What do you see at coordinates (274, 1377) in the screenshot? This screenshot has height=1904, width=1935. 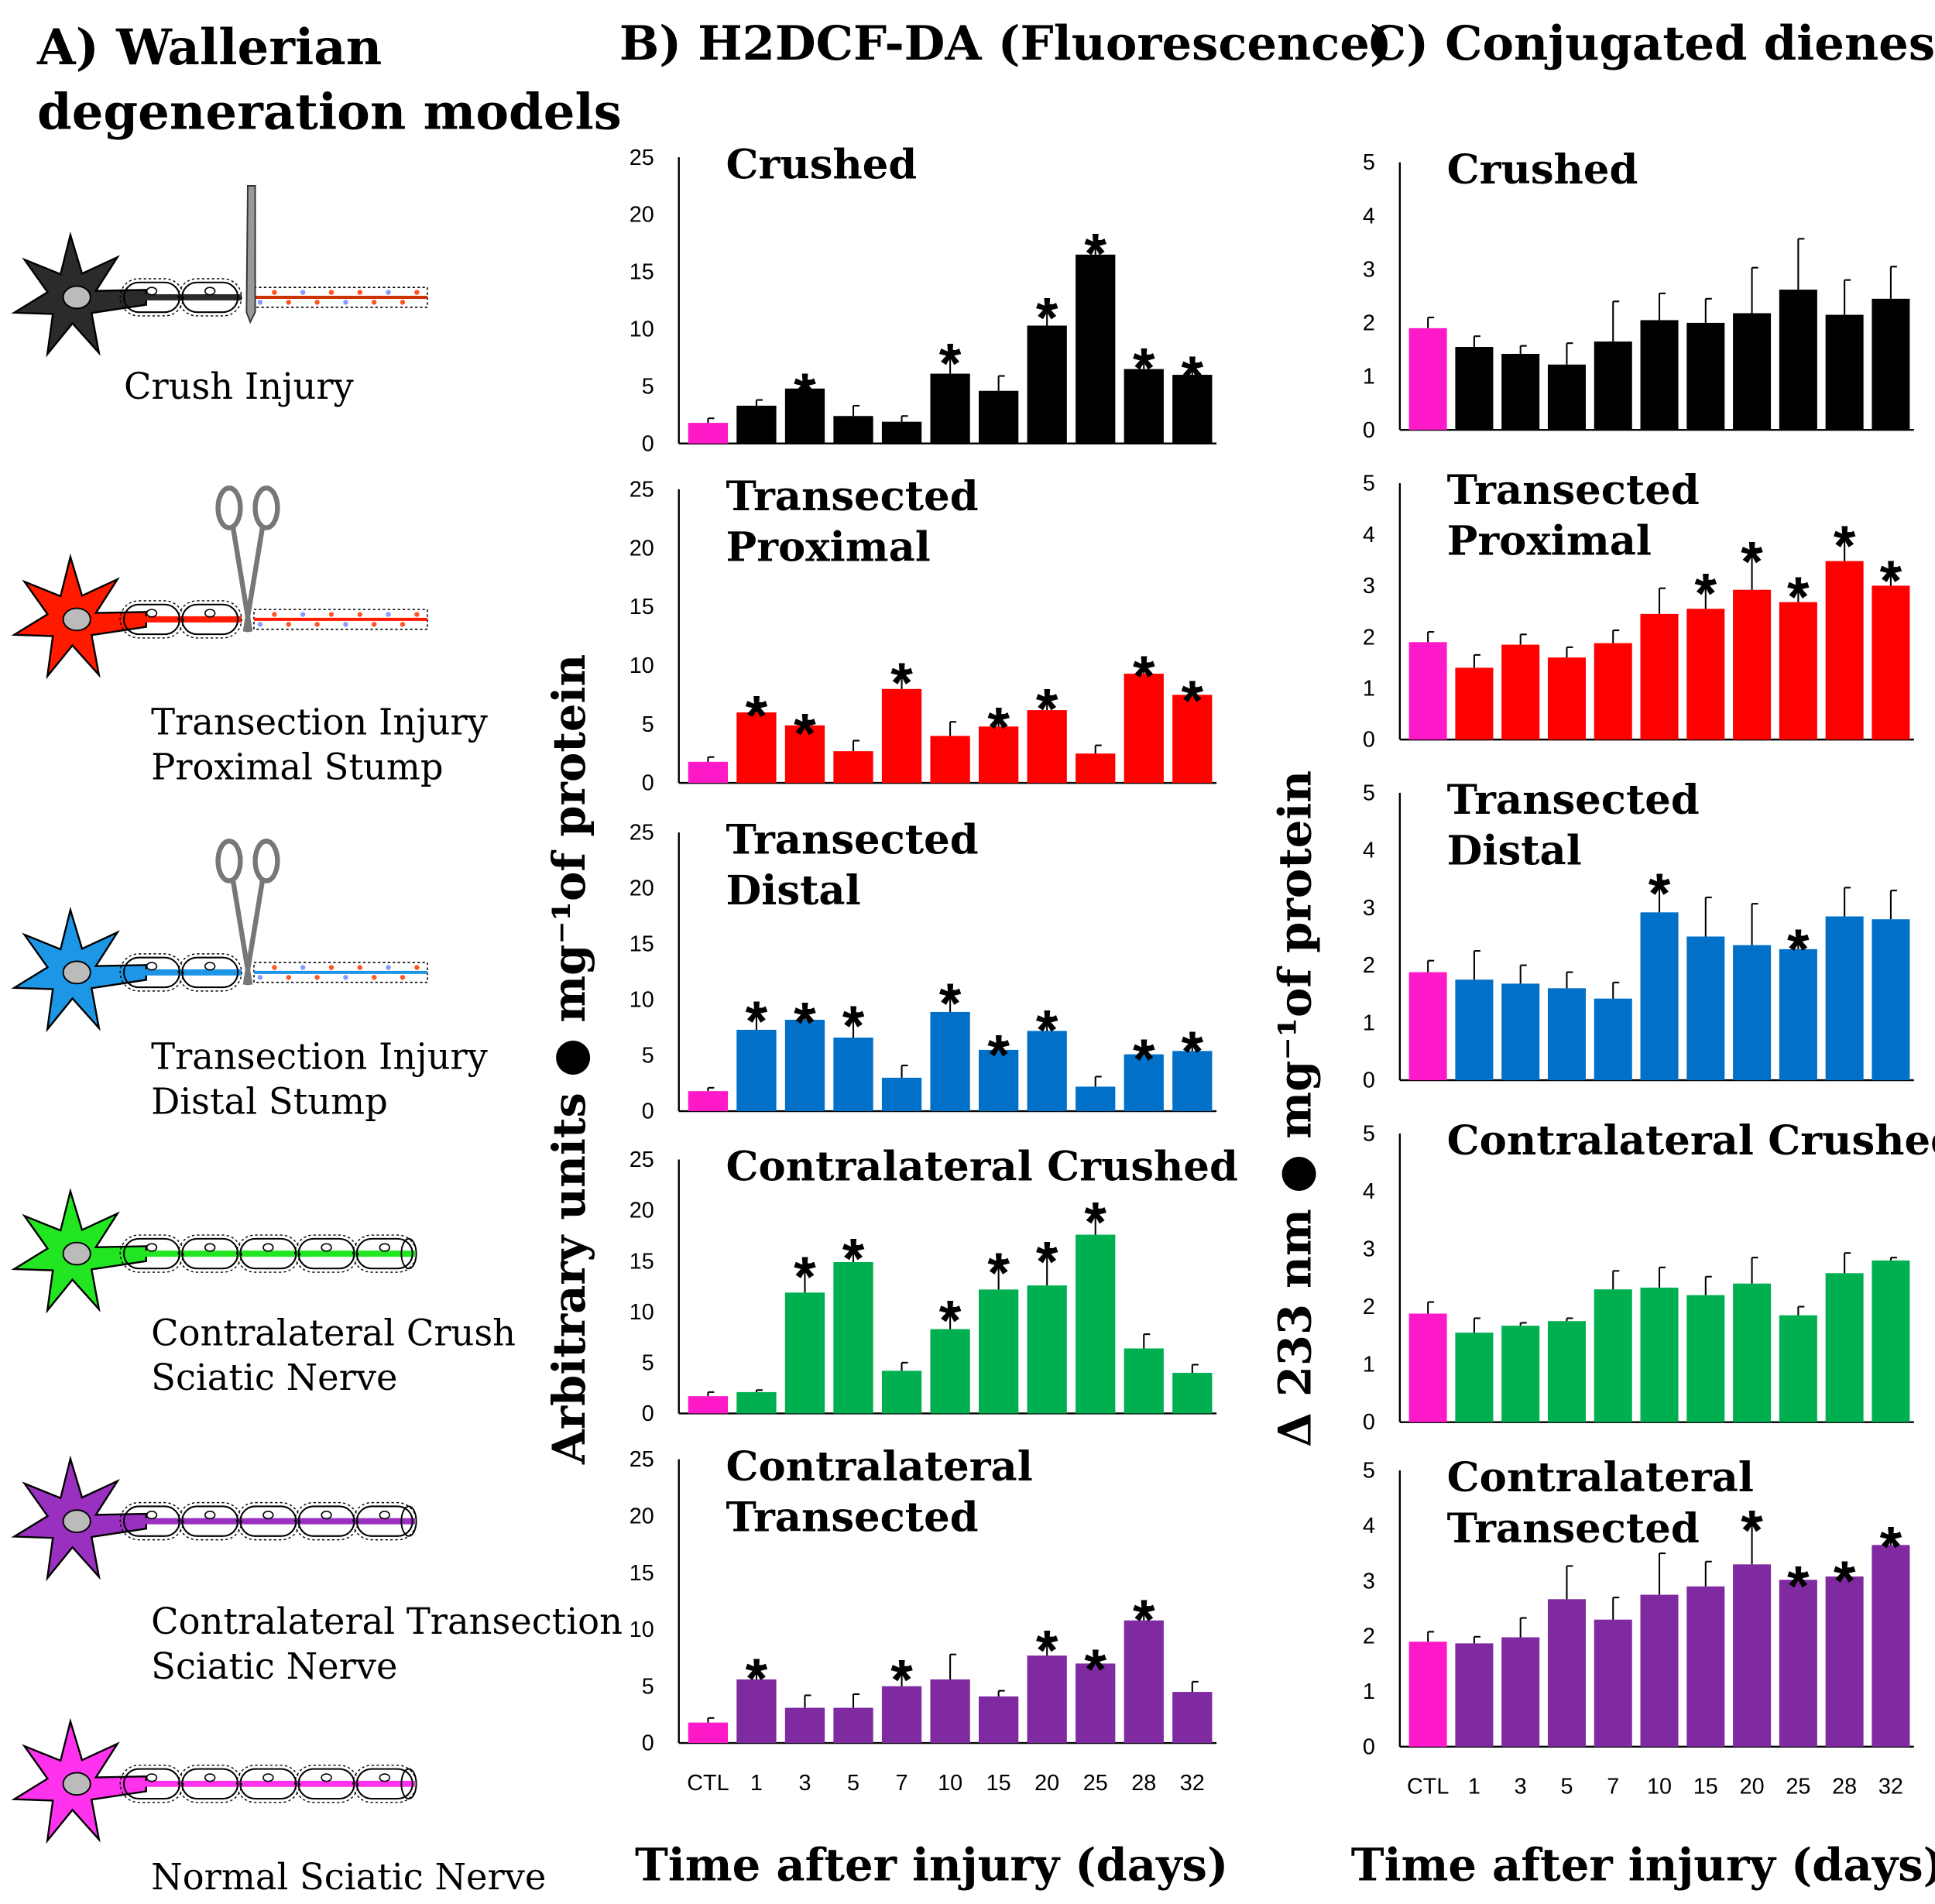 I see `model-label: Sciatic Nerve` at bounding box center [274, 1377].